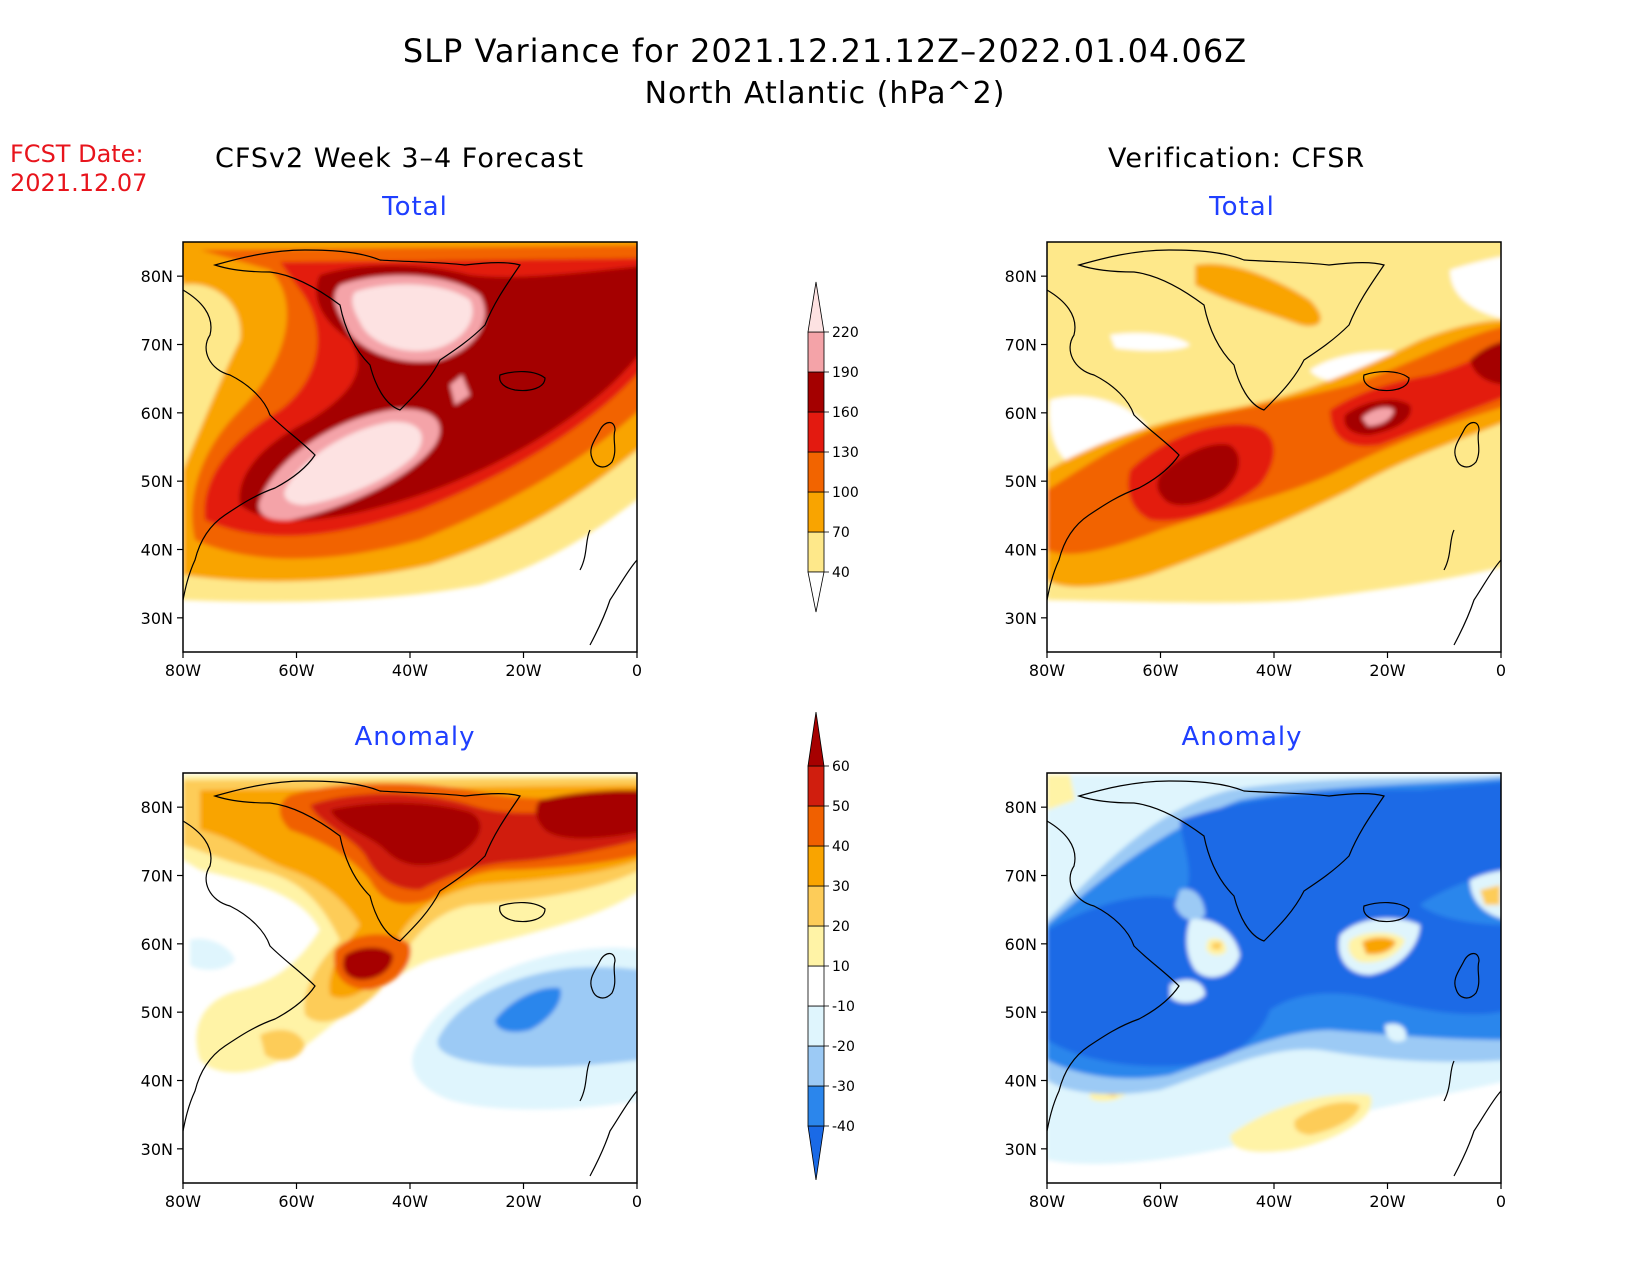 This screenshot has width=1650, height=1275. What do you see at coordinates (841, 807) in the screenshot?
I see `colorbar-label: 50` at bounding box center [841, 807].